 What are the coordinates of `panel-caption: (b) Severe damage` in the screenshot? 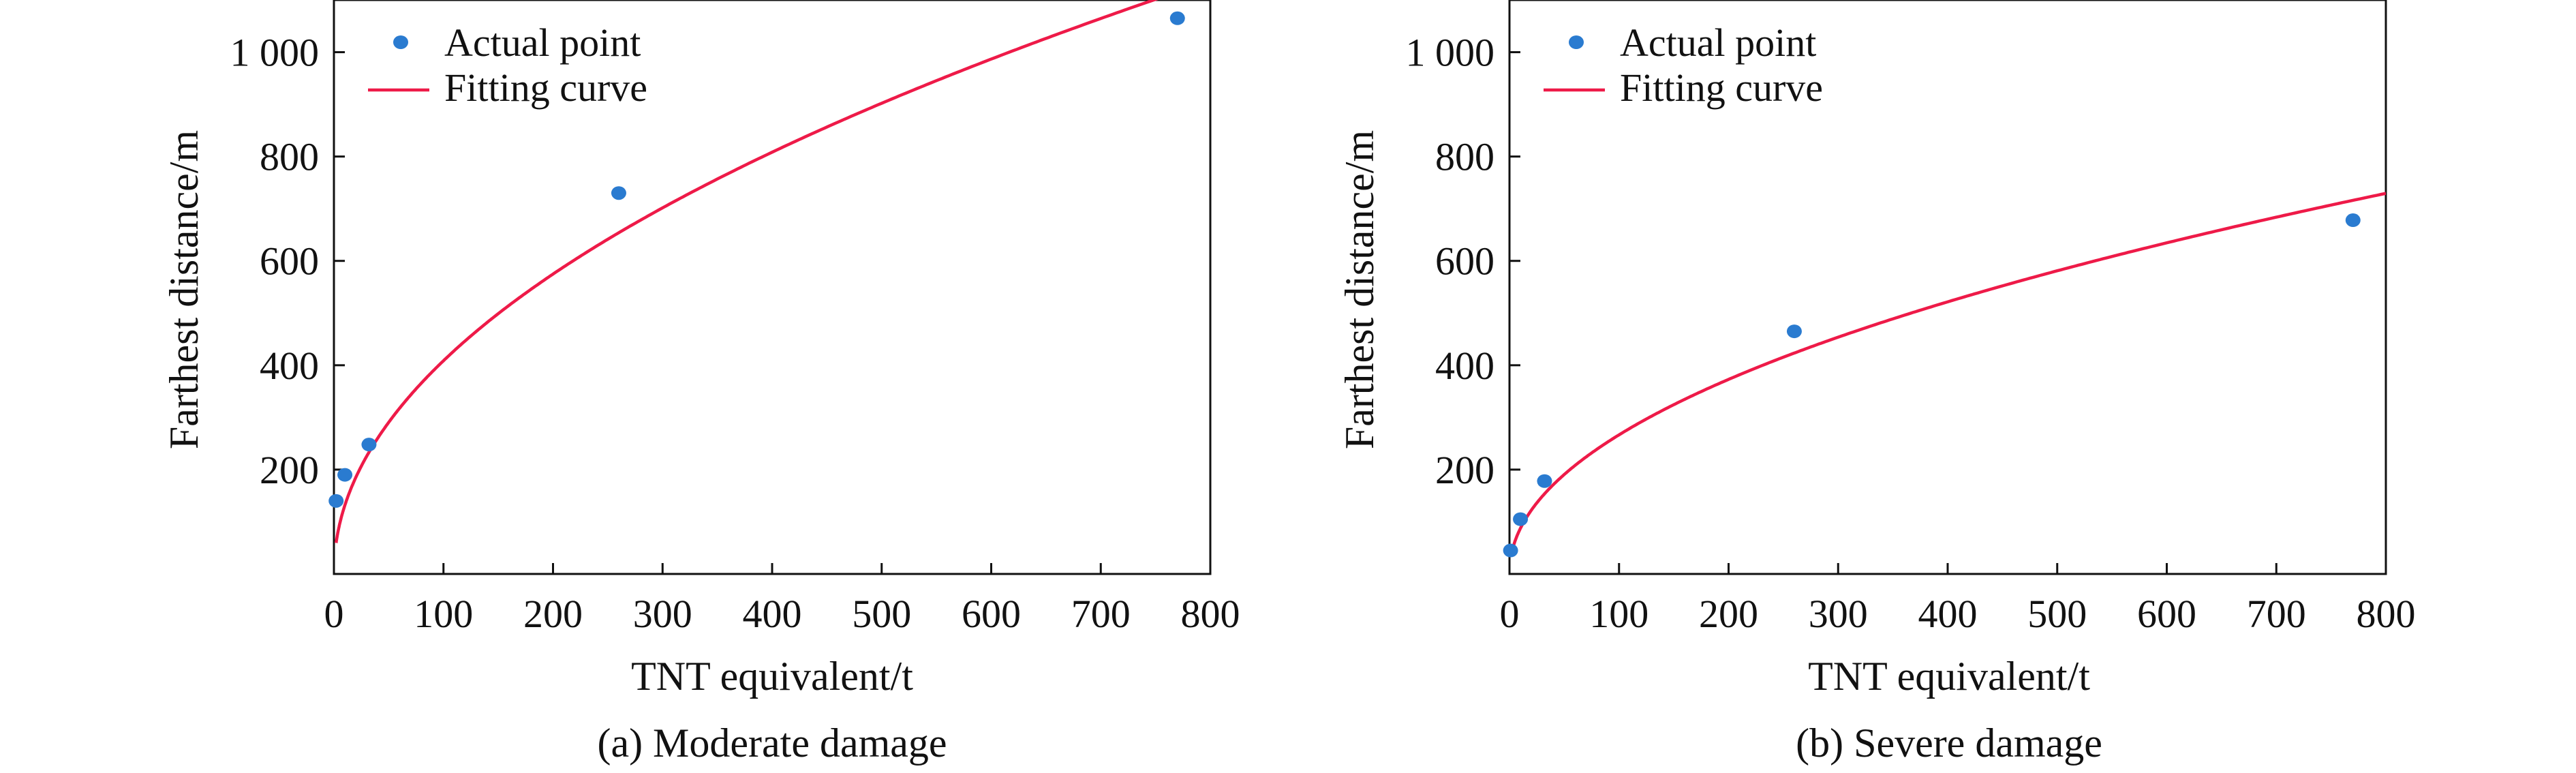 It's located at (1949, 744).